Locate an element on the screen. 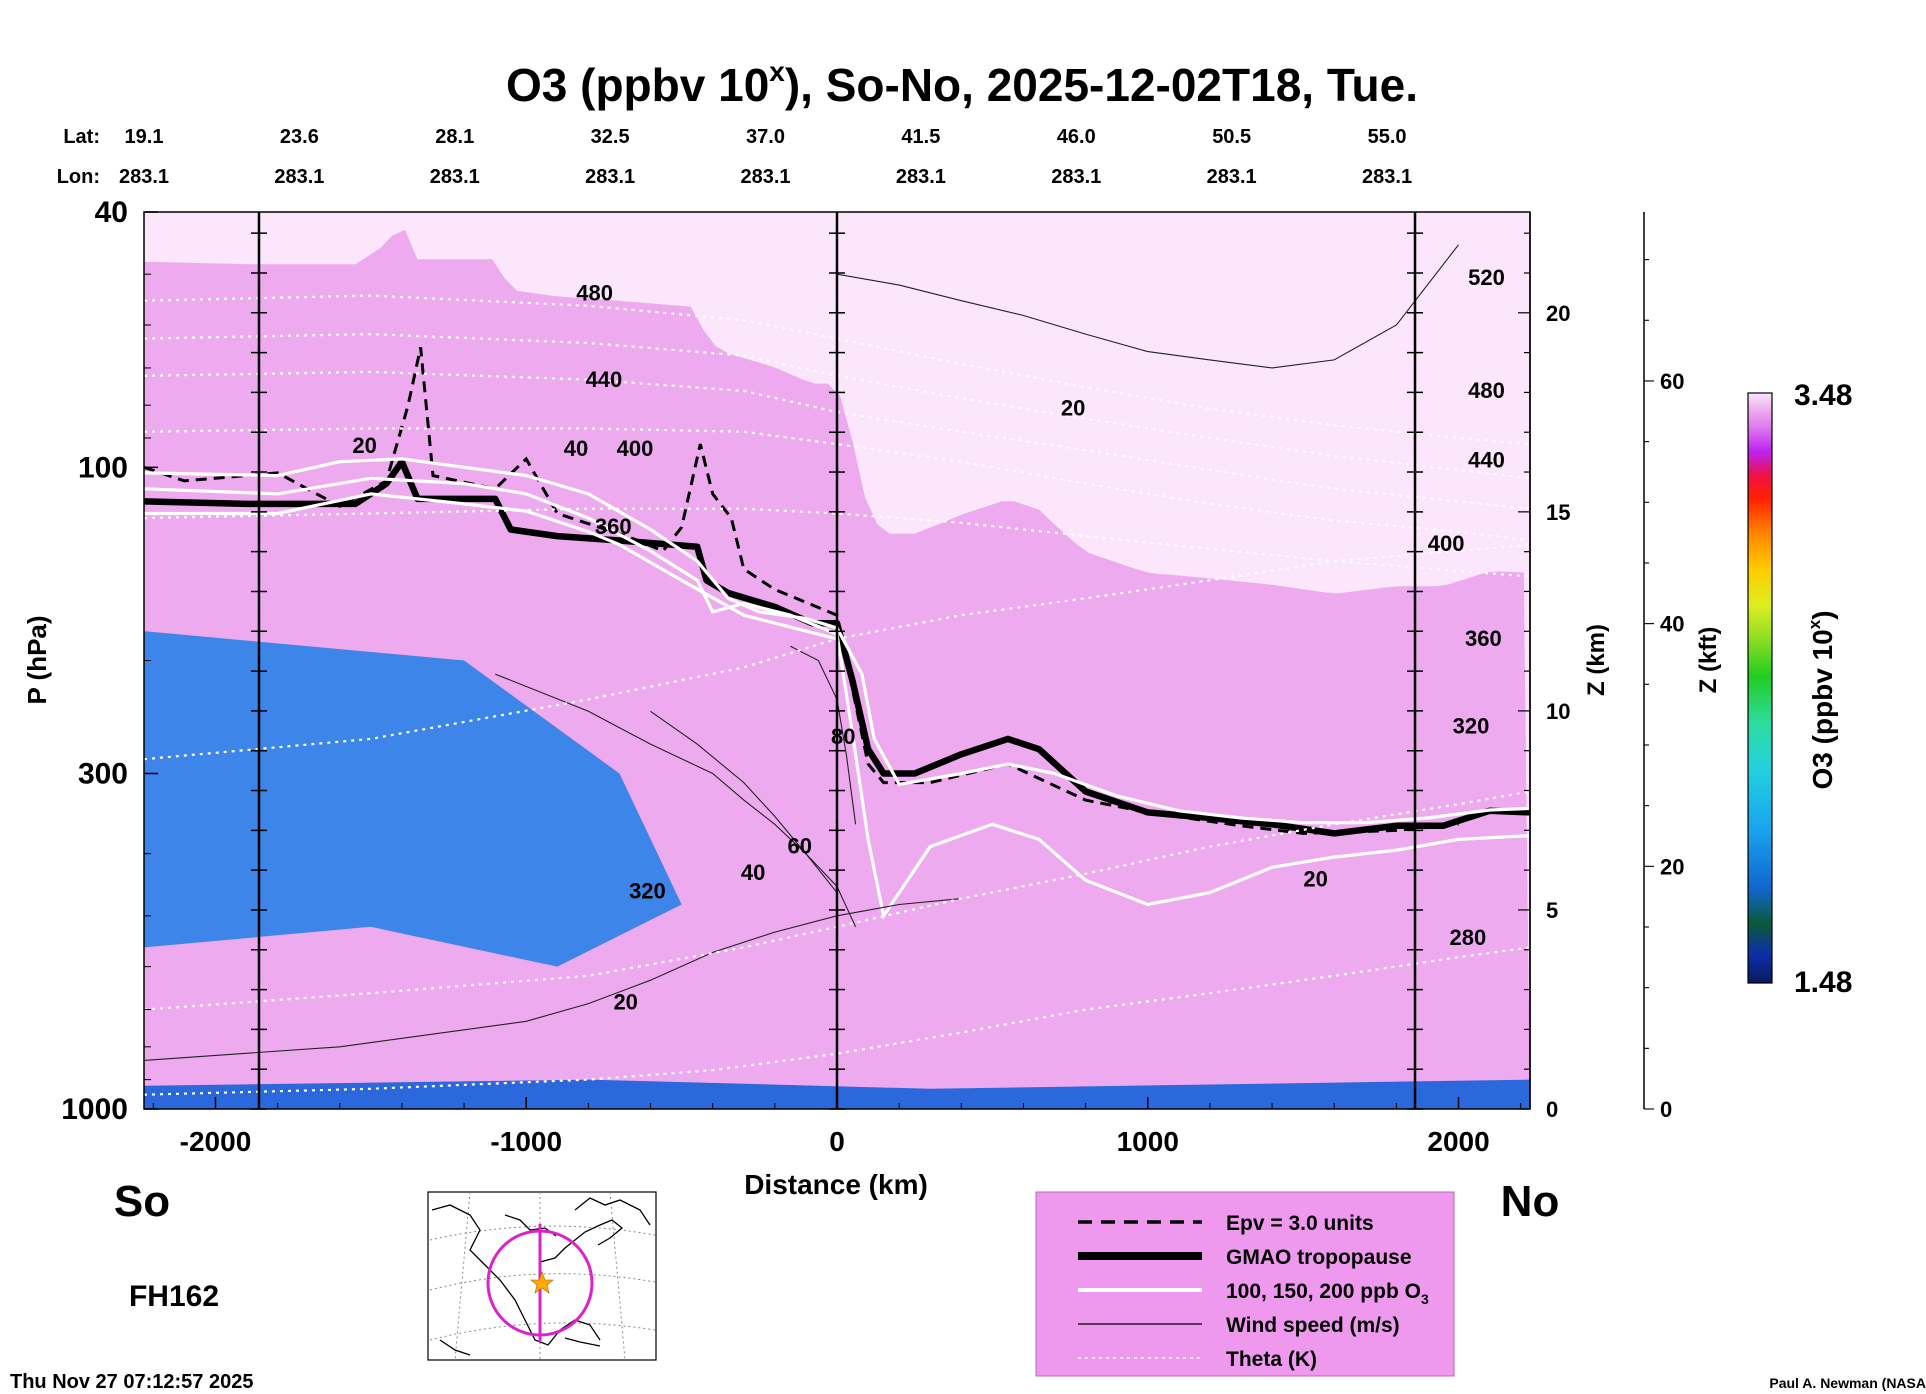  inset-map is located at coordinates (542, 1276).